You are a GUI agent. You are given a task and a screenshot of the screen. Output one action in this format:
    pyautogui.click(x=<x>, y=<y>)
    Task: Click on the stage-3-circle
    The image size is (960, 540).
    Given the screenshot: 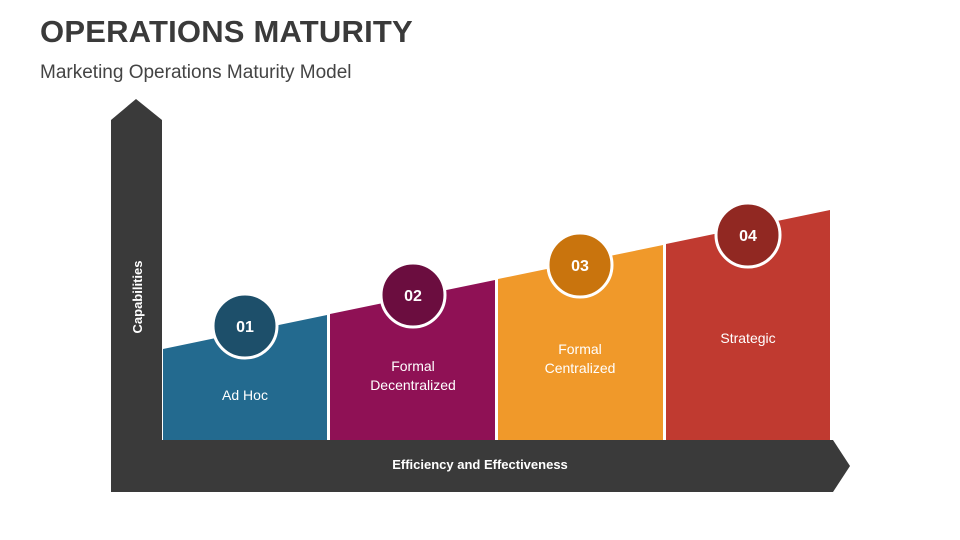 What is the action you would take?
    pyautogui.click(x=580, y=265)
    